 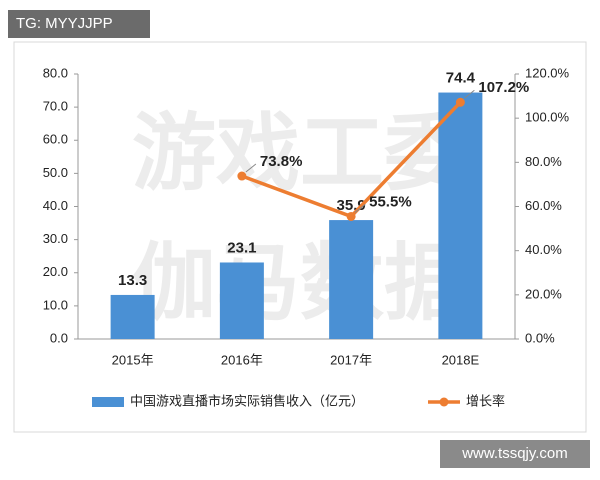 I want to click on line-value-label: 55.5%, so click(x=390, y=201).